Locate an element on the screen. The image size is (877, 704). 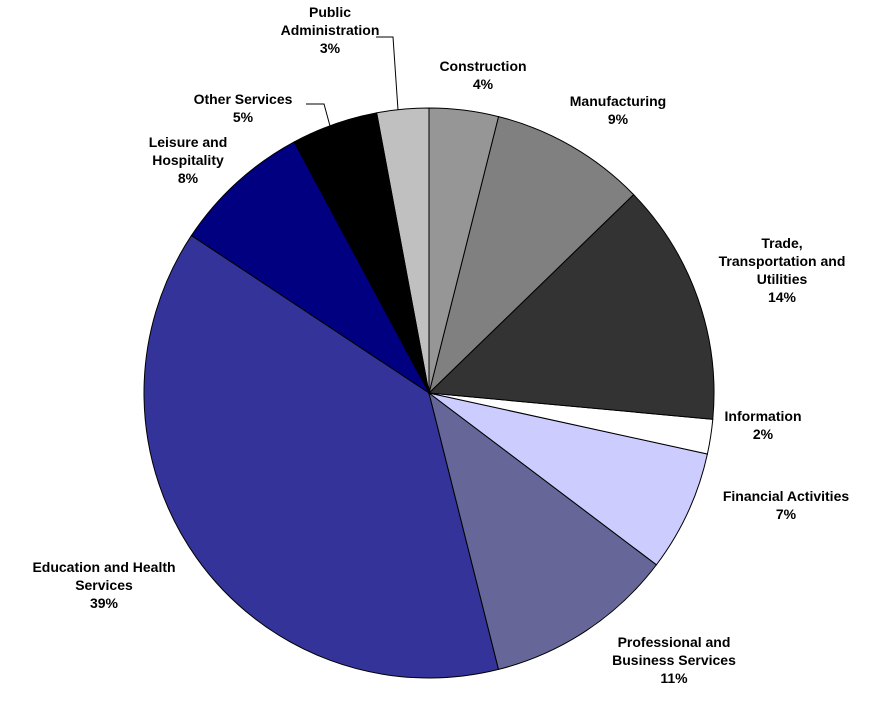
category-label: Manufacturing is located at coordinates (618, 101).